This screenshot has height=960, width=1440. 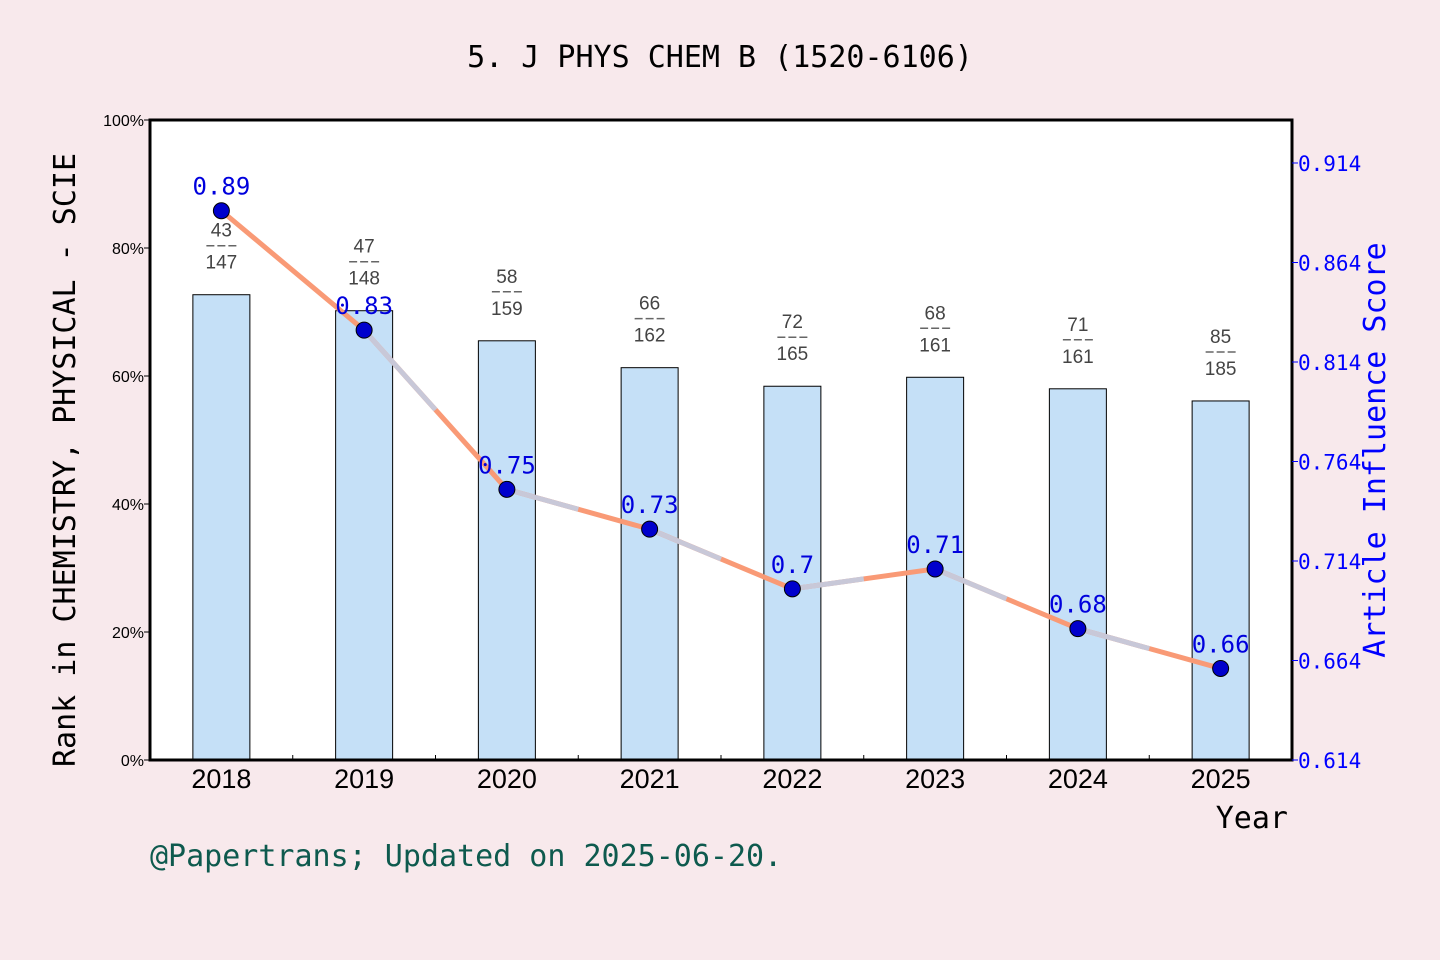 I want to click on total-label-2025: 185, so click(x=1221, y=369).